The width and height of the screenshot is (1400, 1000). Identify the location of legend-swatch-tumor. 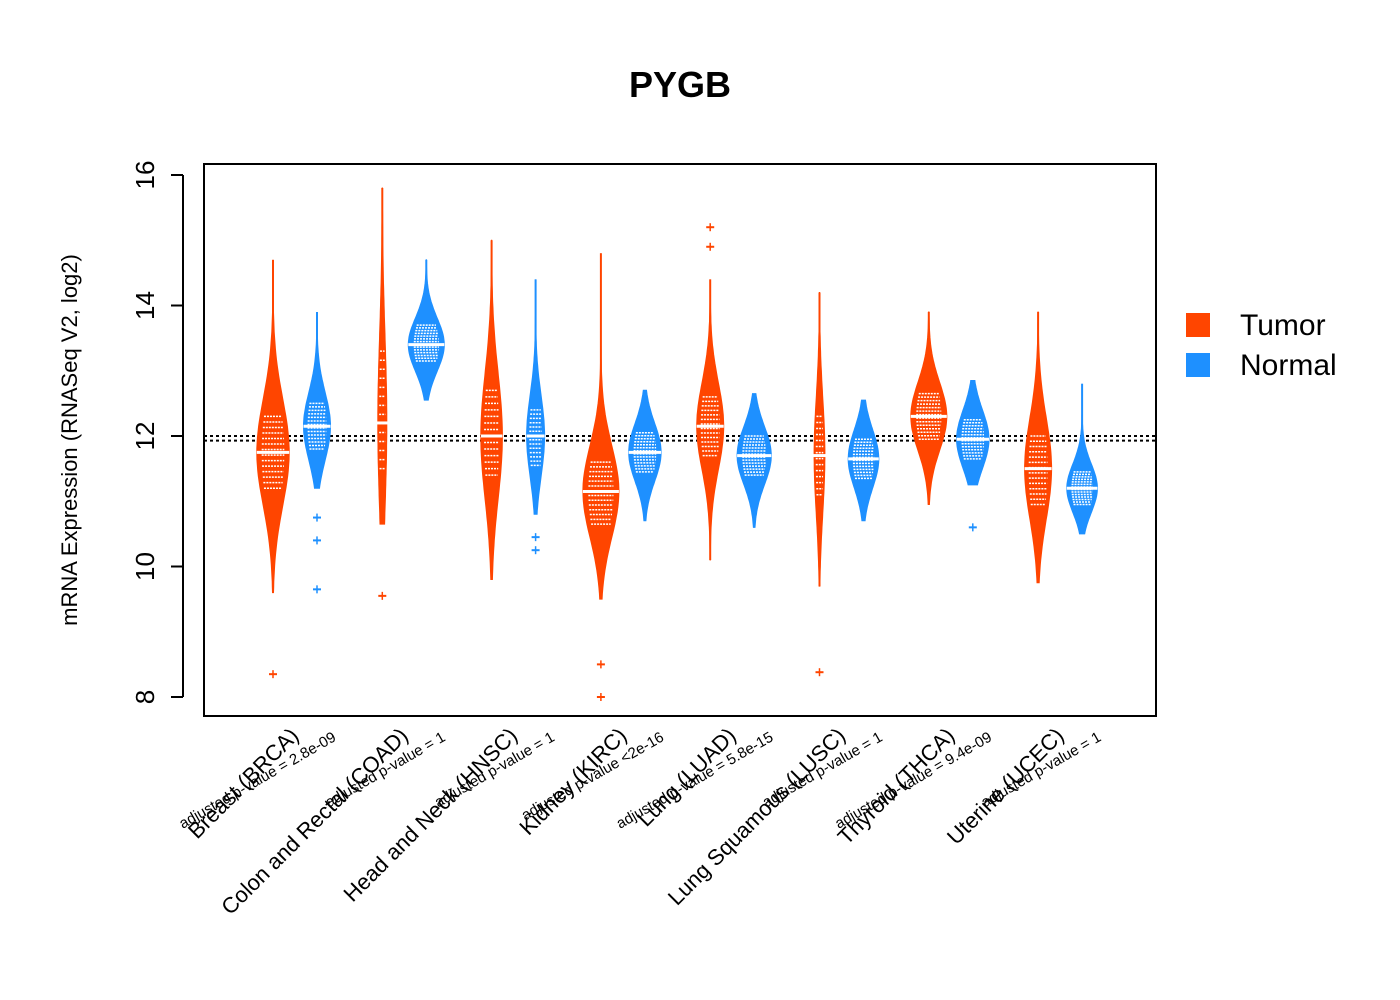
(1198, 325).